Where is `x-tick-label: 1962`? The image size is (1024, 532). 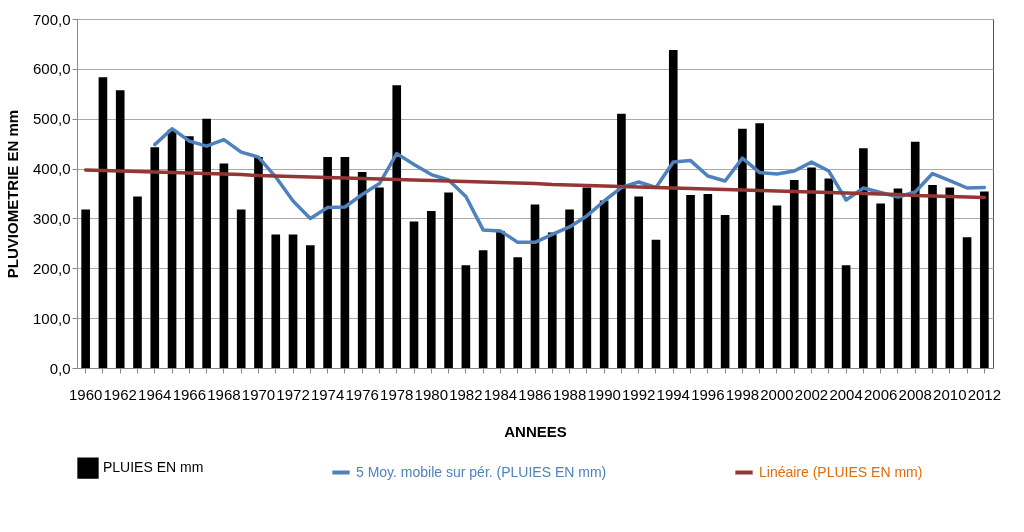
x-tick-label: 1962 is located at coordinates (120, 394).